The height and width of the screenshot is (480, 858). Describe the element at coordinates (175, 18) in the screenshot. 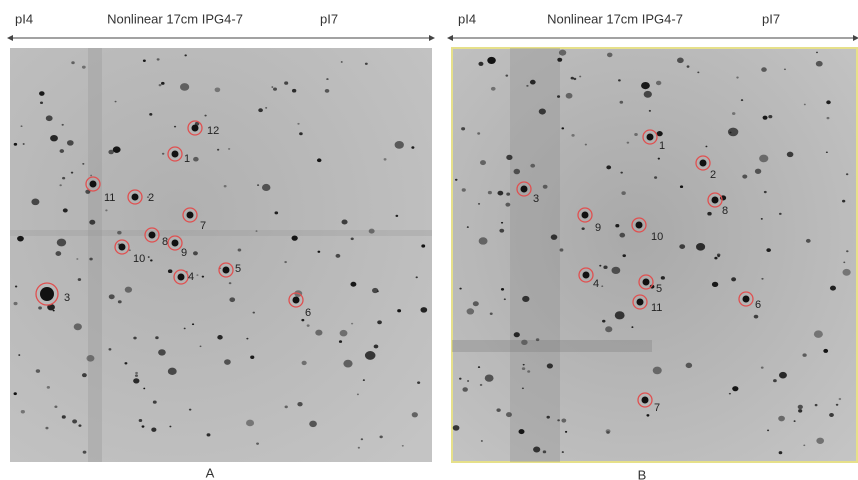

I see `gel-title: Nonlinear 17cm IPG4-7` at that location.